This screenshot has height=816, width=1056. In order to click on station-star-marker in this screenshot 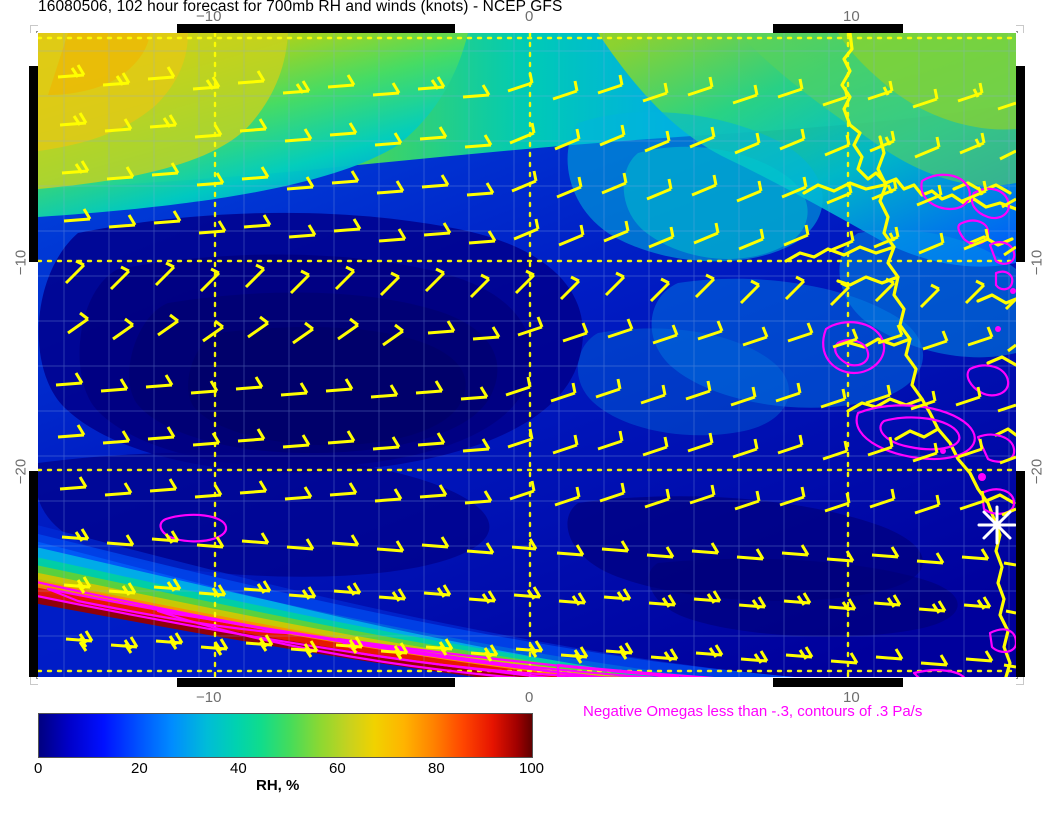, I will do `click(996, 525)`.